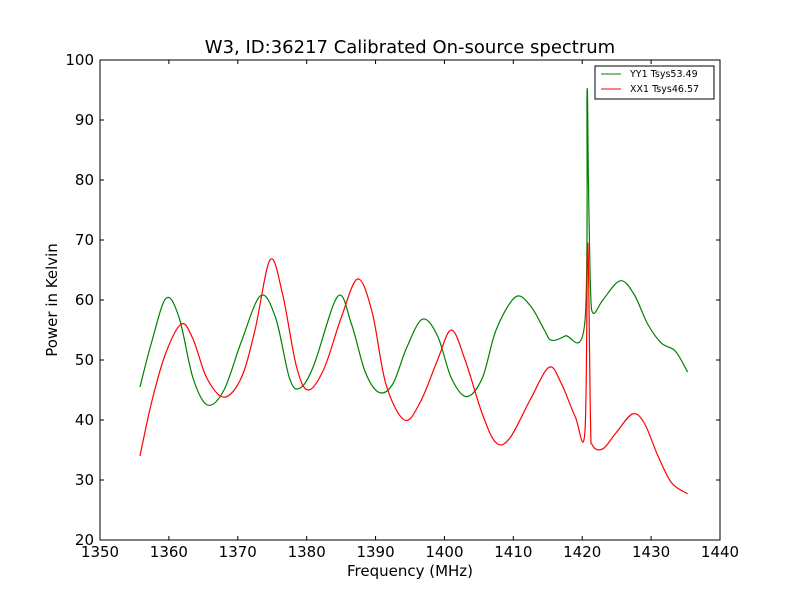  What do you see at coordinates (84, 360) in the screenshot?
I see `y-tick-label: 50` at bounding box center [84, 360].